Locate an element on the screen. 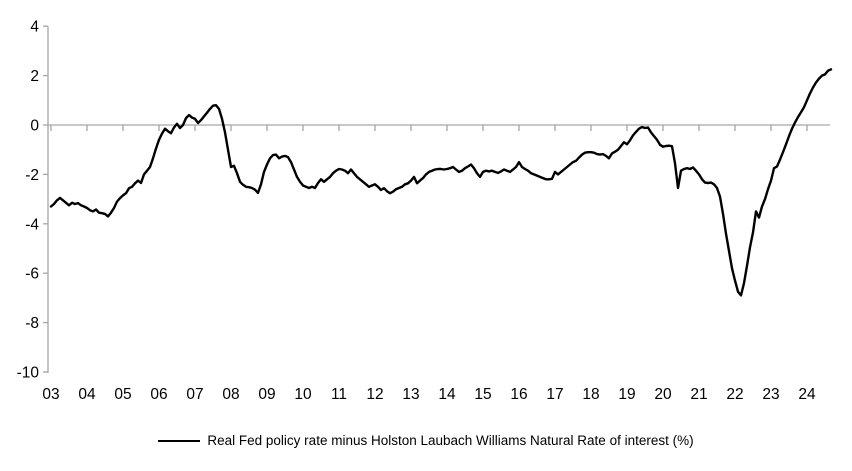  x-tick-label: 14 is located at coordinates (447, 394).